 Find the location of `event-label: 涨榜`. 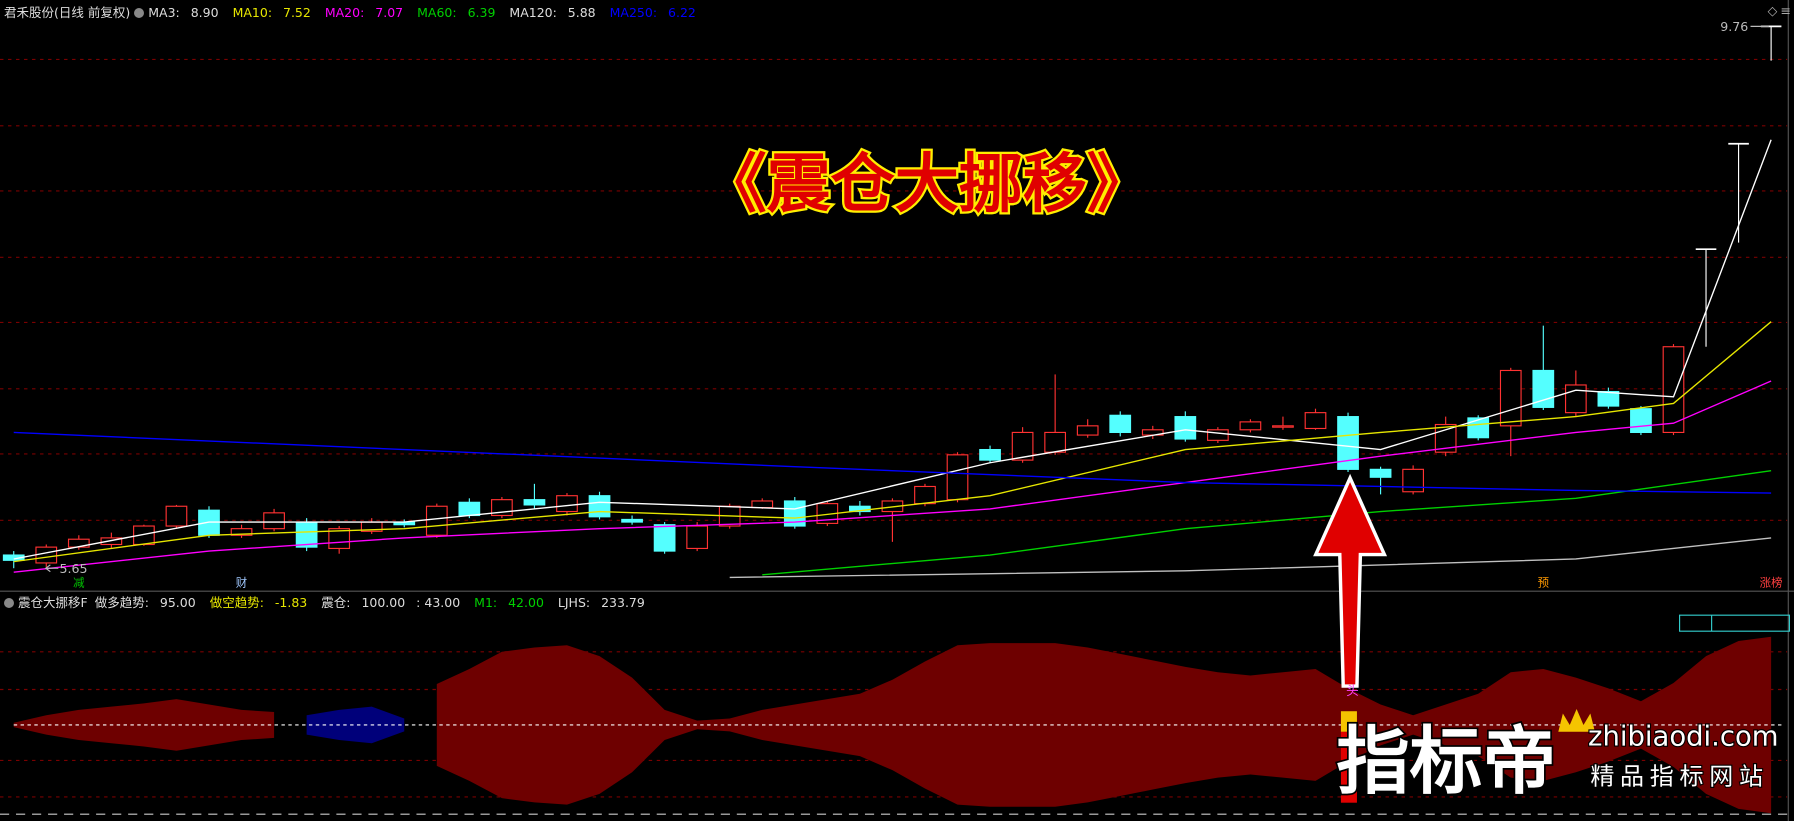

event-label: 涨榜 is located at coordinates (1771, 583).